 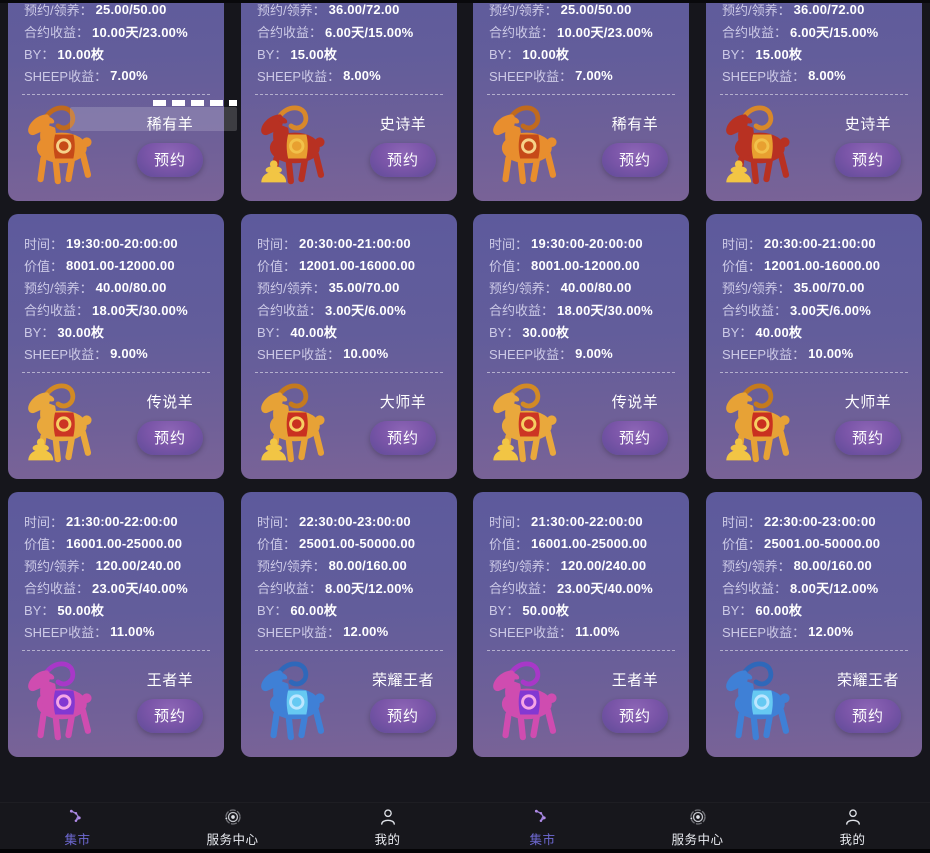 I want to click on detail-line: BY： 60.00枚, so click(x=814, y=609).